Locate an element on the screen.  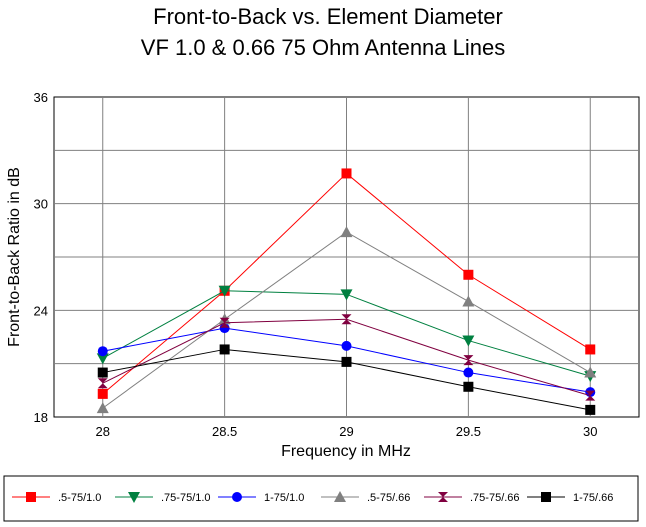
x-tick-label: 28.5 is located at coordinates (224, 431).